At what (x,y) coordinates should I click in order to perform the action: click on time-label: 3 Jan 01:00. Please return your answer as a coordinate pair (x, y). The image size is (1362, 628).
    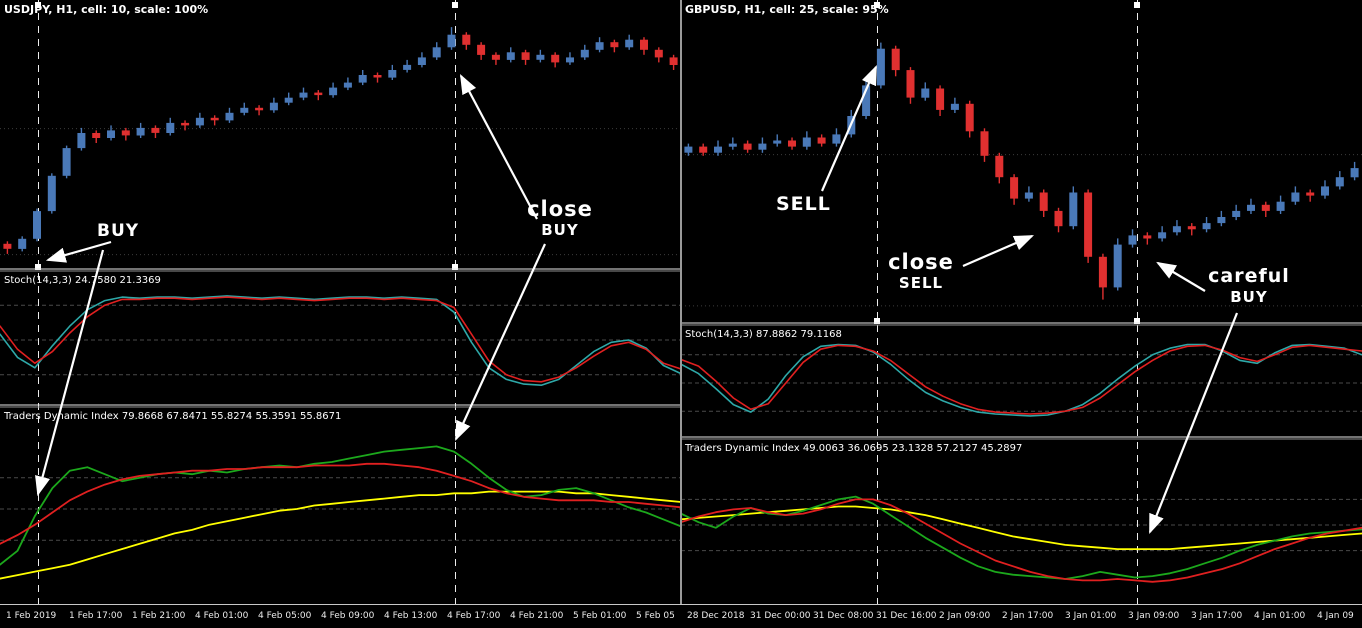
    Looking at the image, I should click on (1091, 616).